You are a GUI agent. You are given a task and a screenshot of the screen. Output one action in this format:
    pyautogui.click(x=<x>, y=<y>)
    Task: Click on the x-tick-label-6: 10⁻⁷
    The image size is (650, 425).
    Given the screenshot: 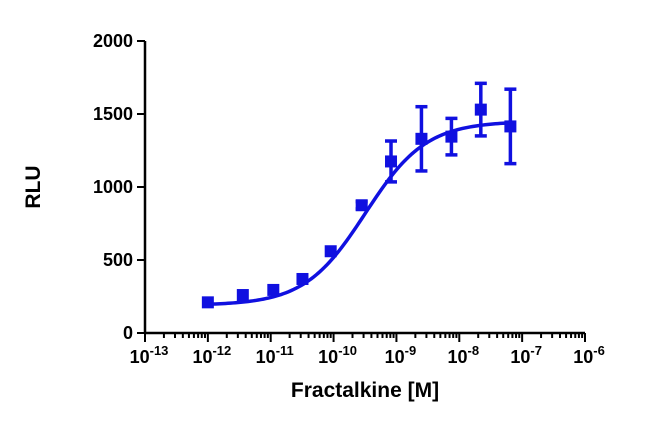 What is the action you would take?
    pyautogui.click(x=526, y=355)
    